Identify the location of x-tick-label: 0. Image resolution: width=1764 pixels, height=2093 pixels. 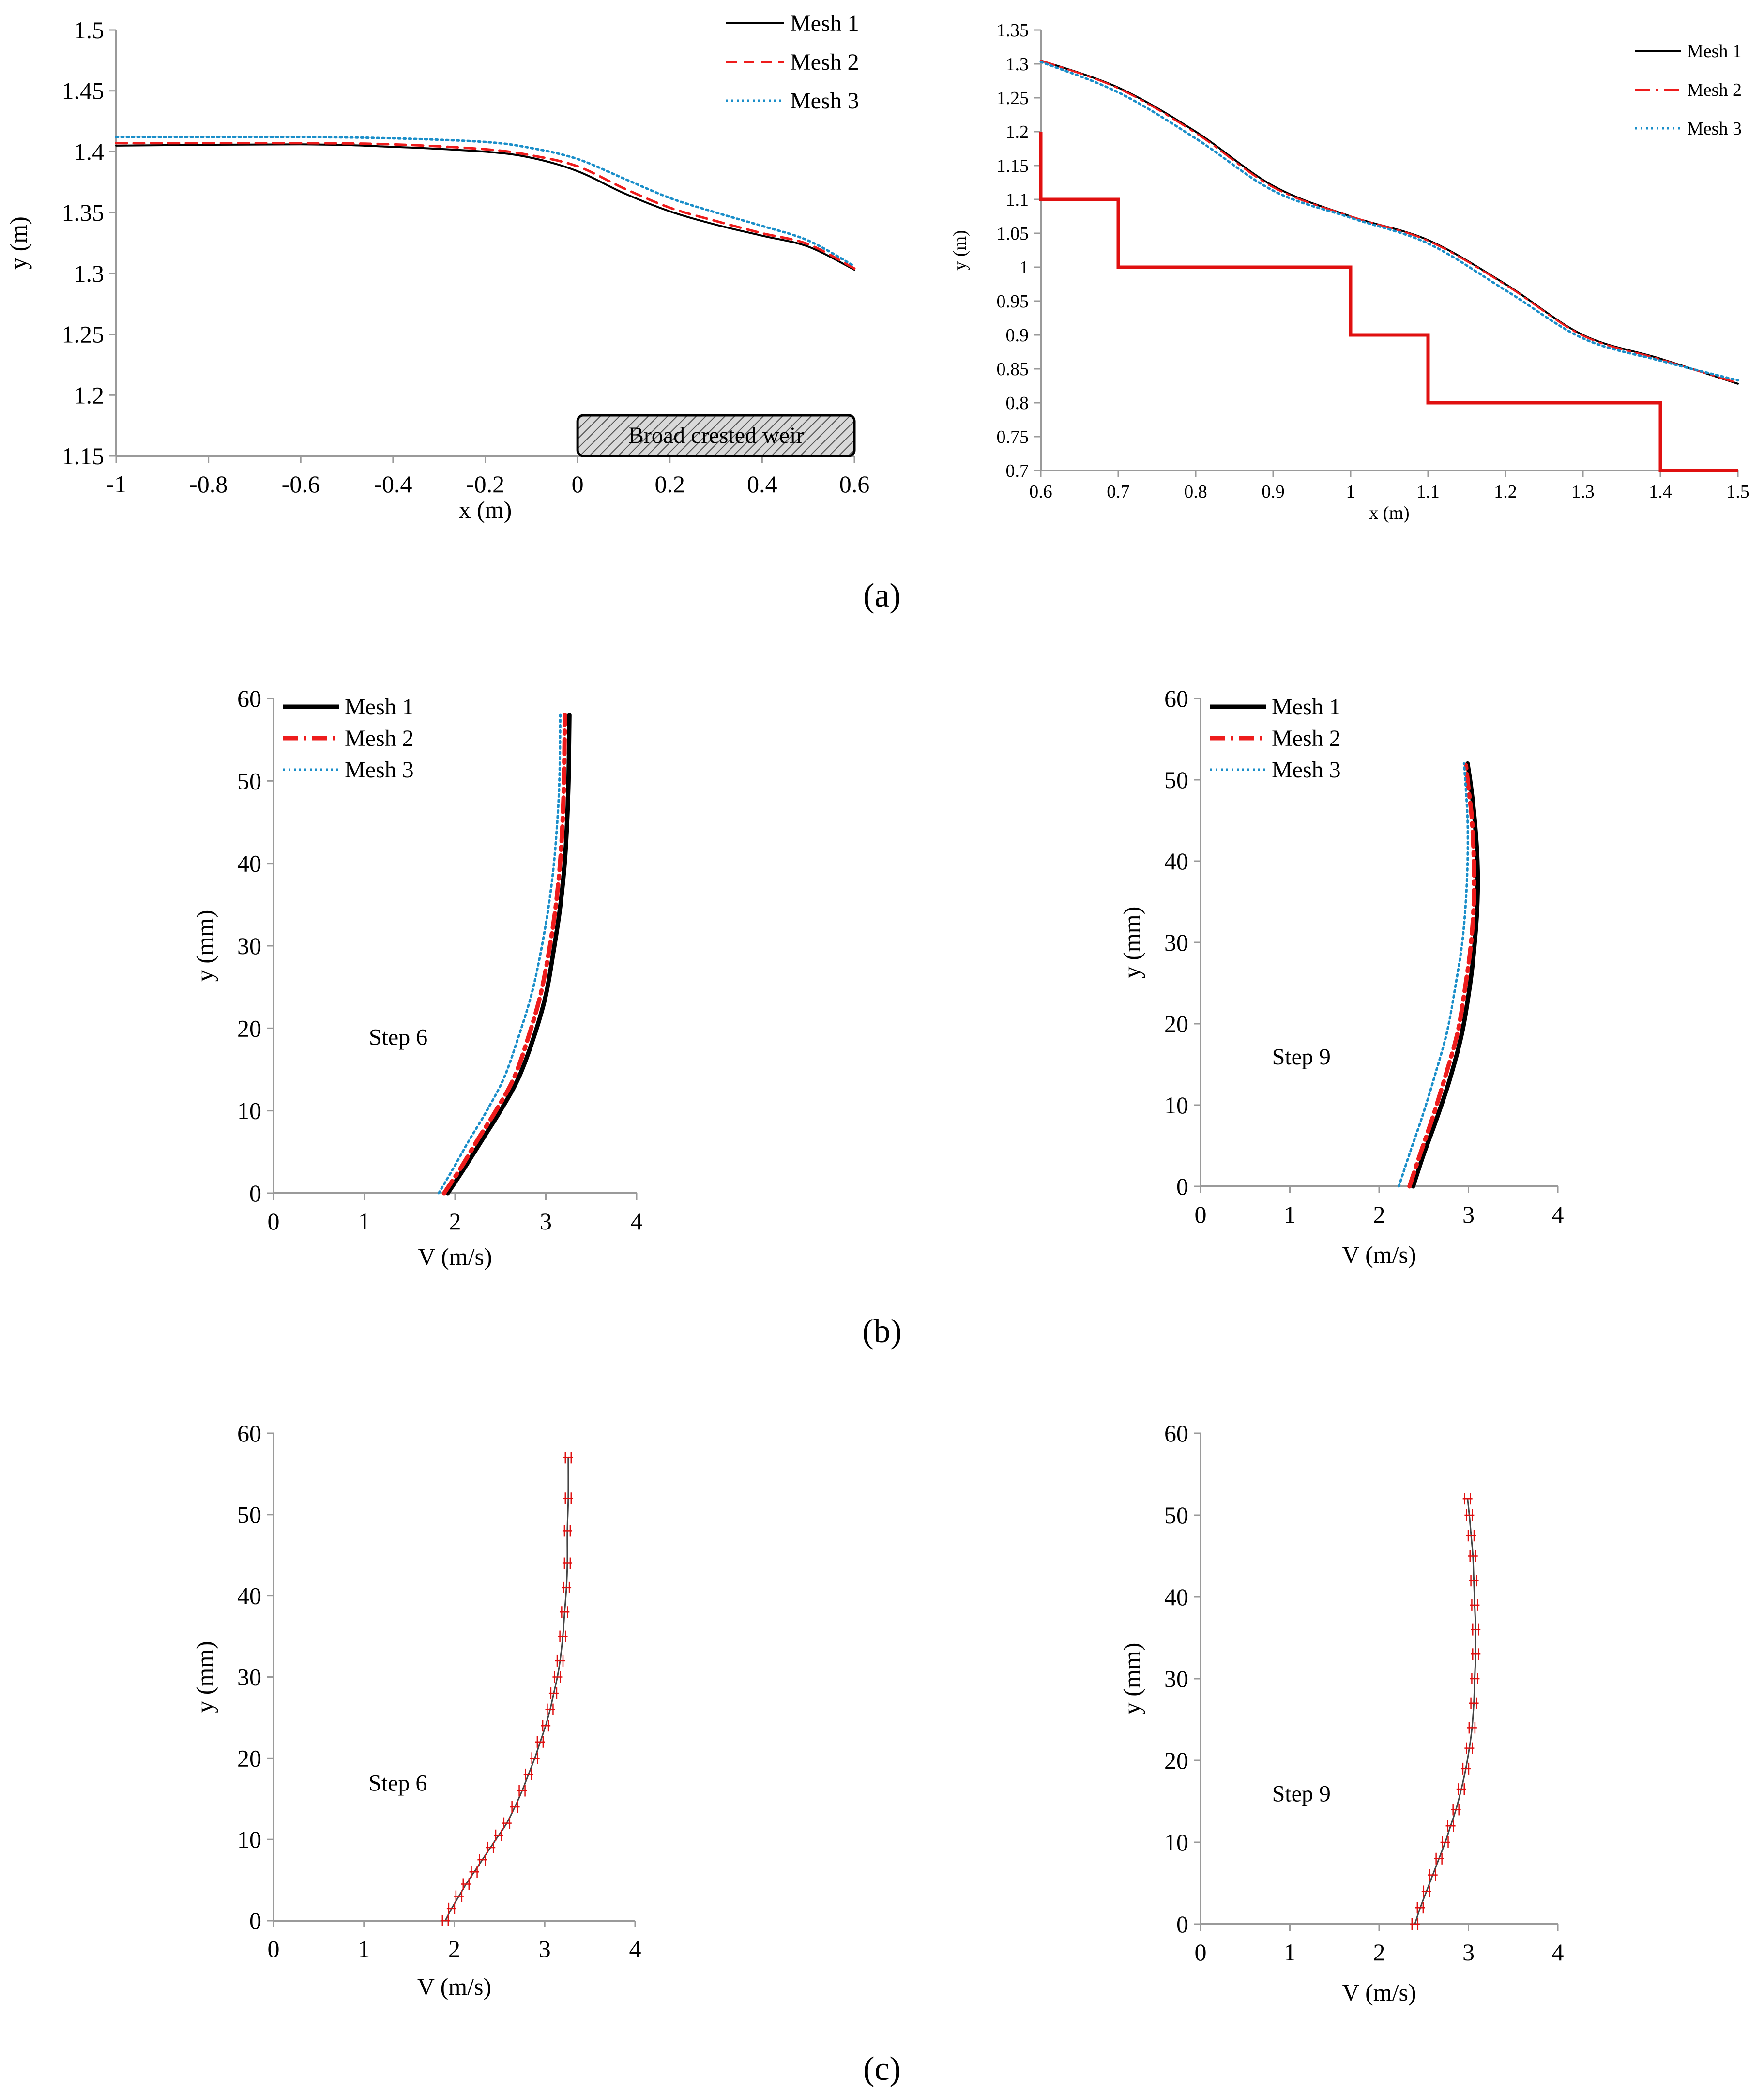
(274, 1949).